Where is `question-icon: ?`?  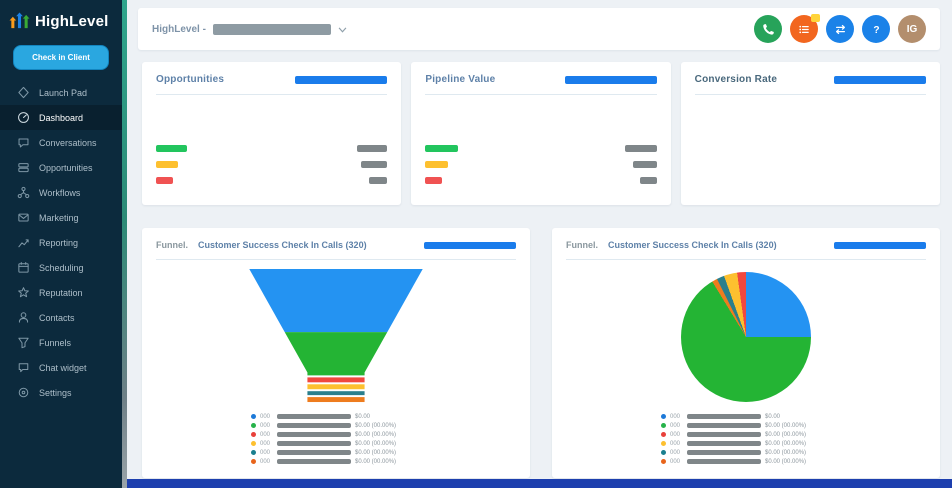
question-icon: ? is located at coordinates (876, 29).